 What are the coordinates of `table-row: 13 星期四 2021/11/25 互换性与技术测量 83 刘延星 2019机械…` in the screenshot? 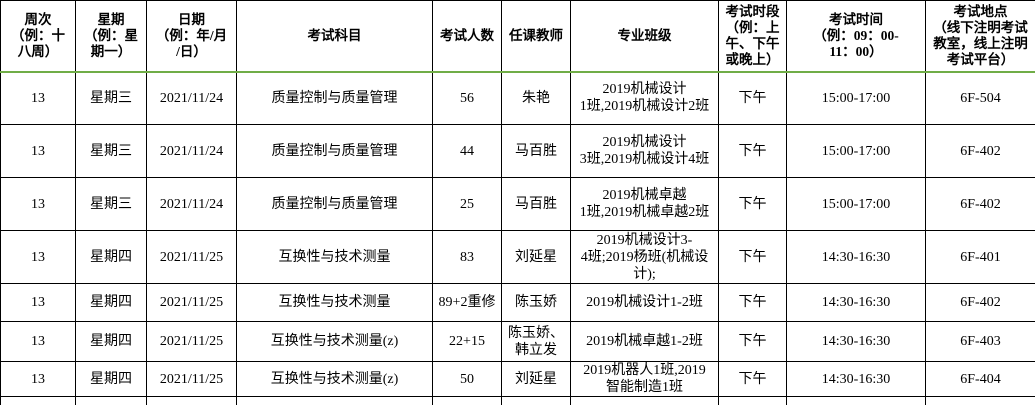 It's located at (517, 257).